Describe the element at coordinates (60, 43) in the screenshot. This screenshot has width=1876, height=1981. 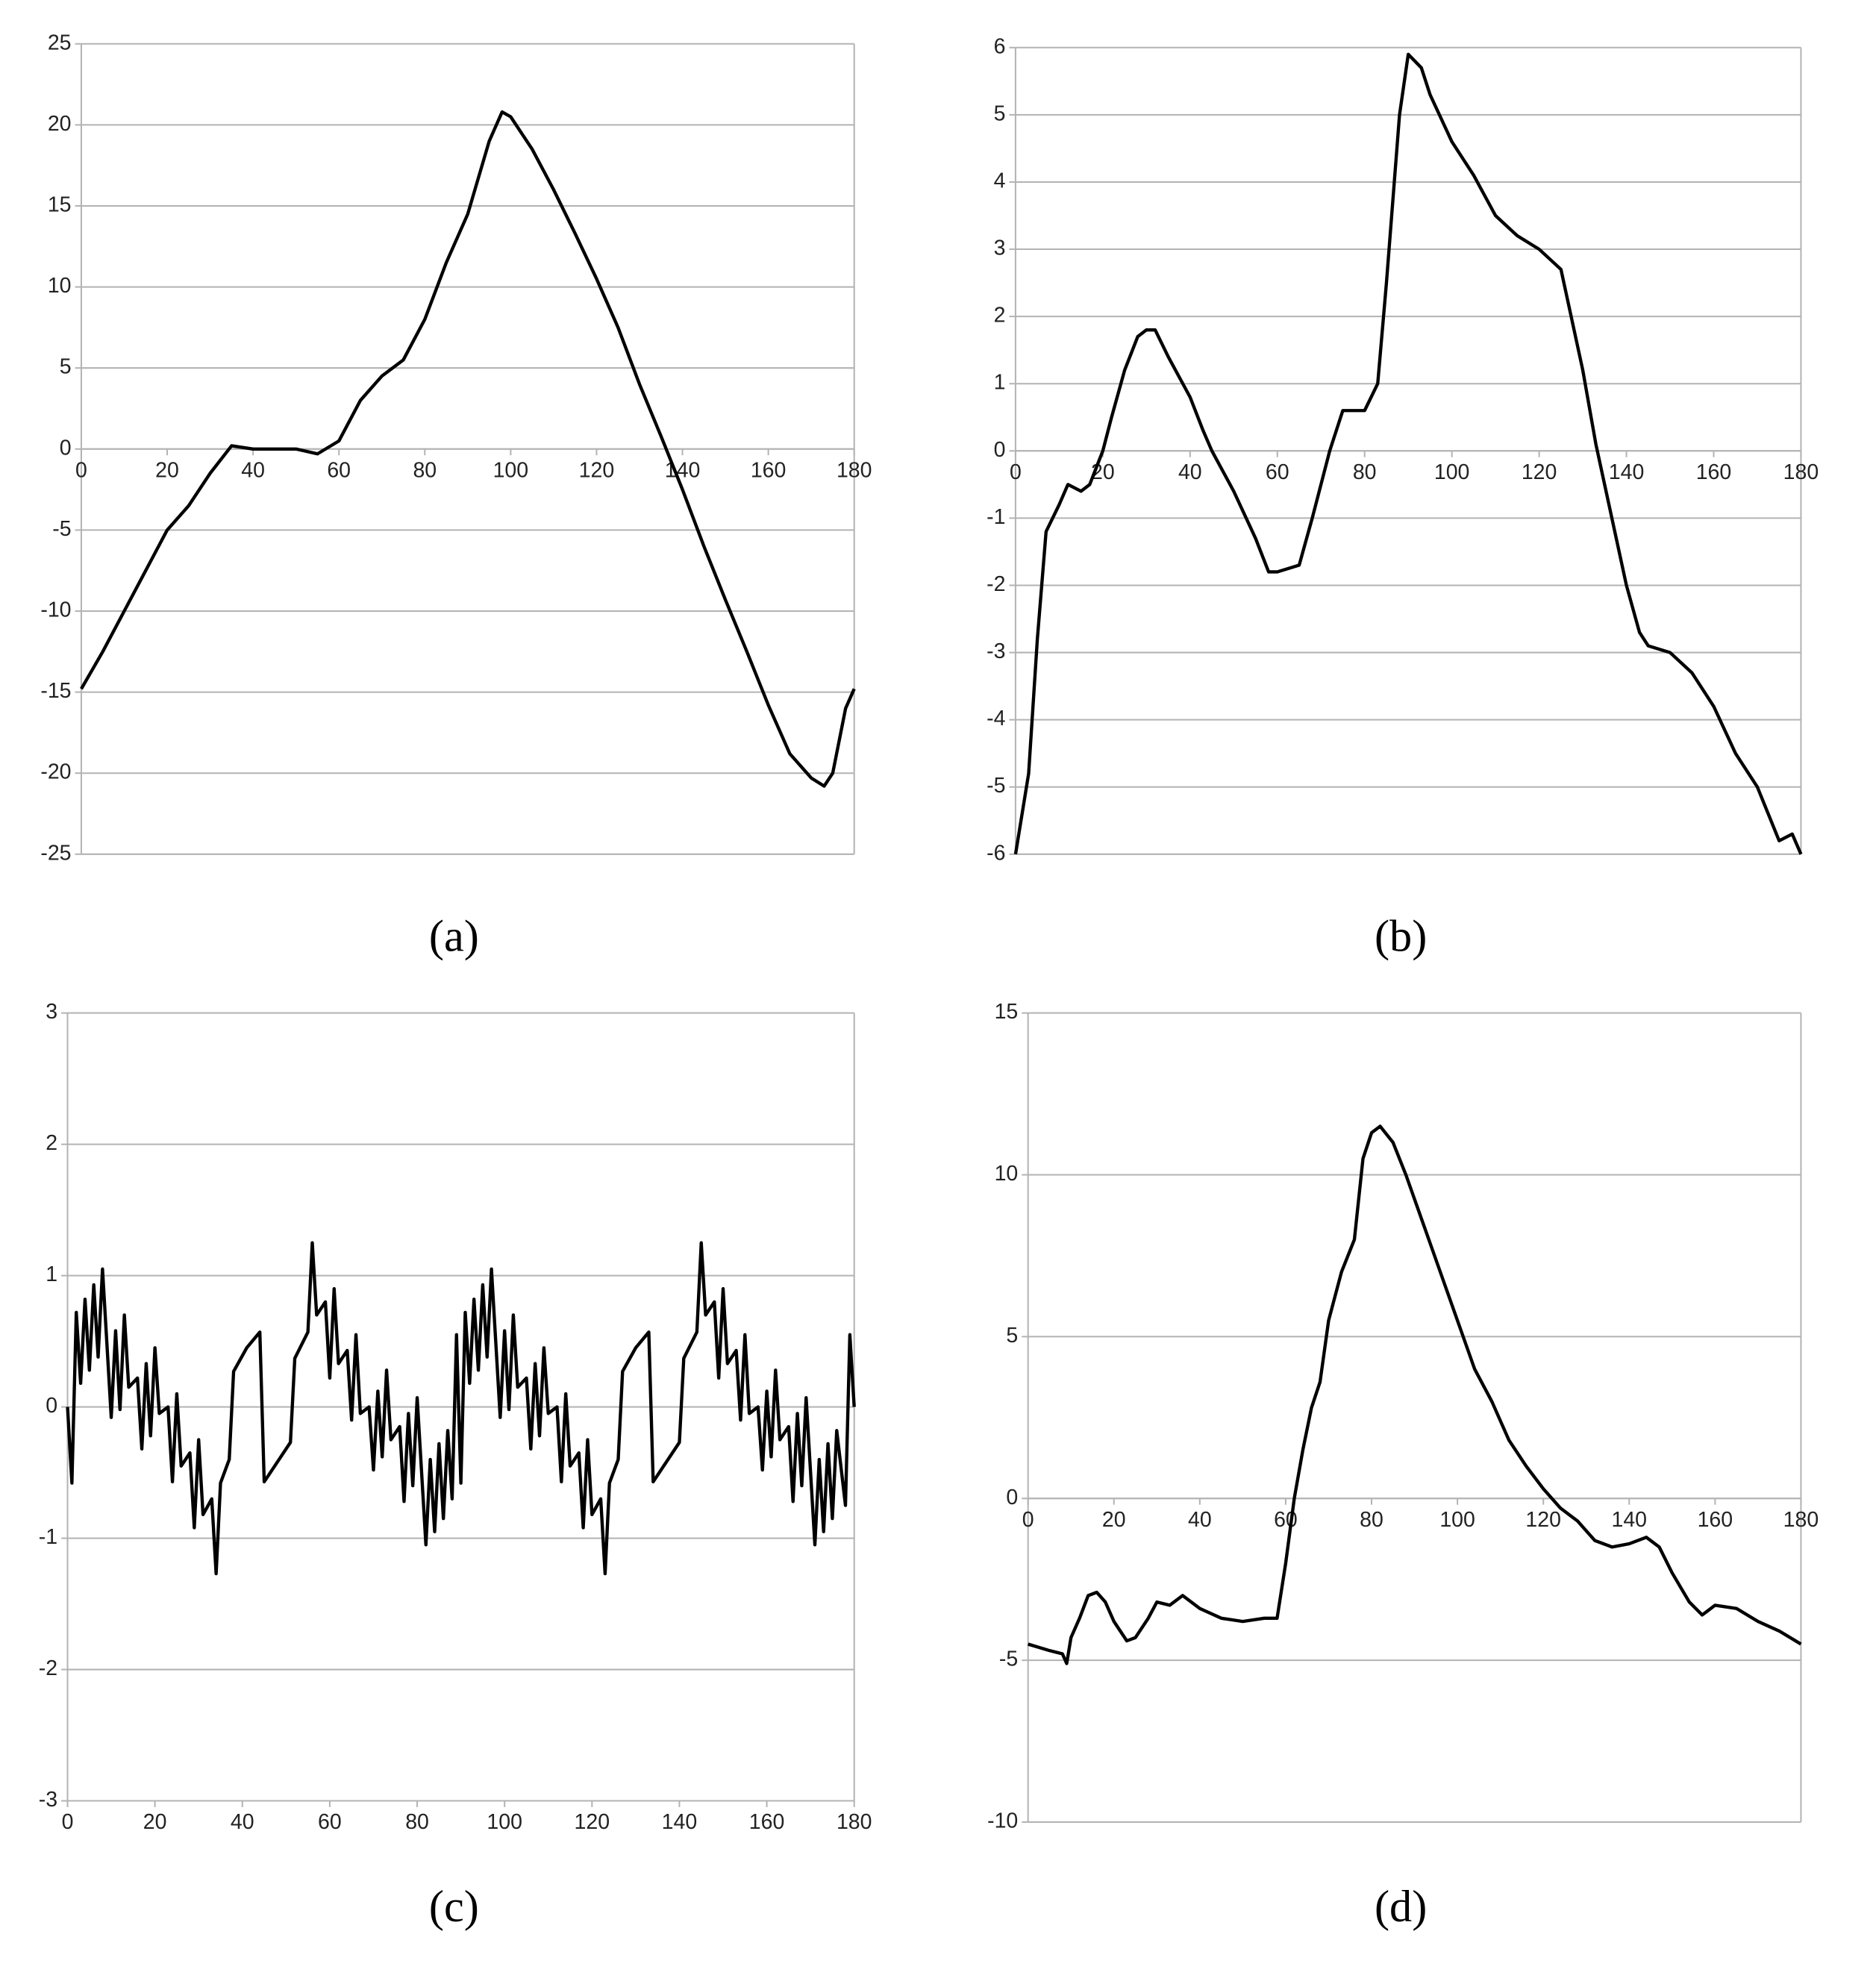
I see `y-tick-label: 25` at that location.